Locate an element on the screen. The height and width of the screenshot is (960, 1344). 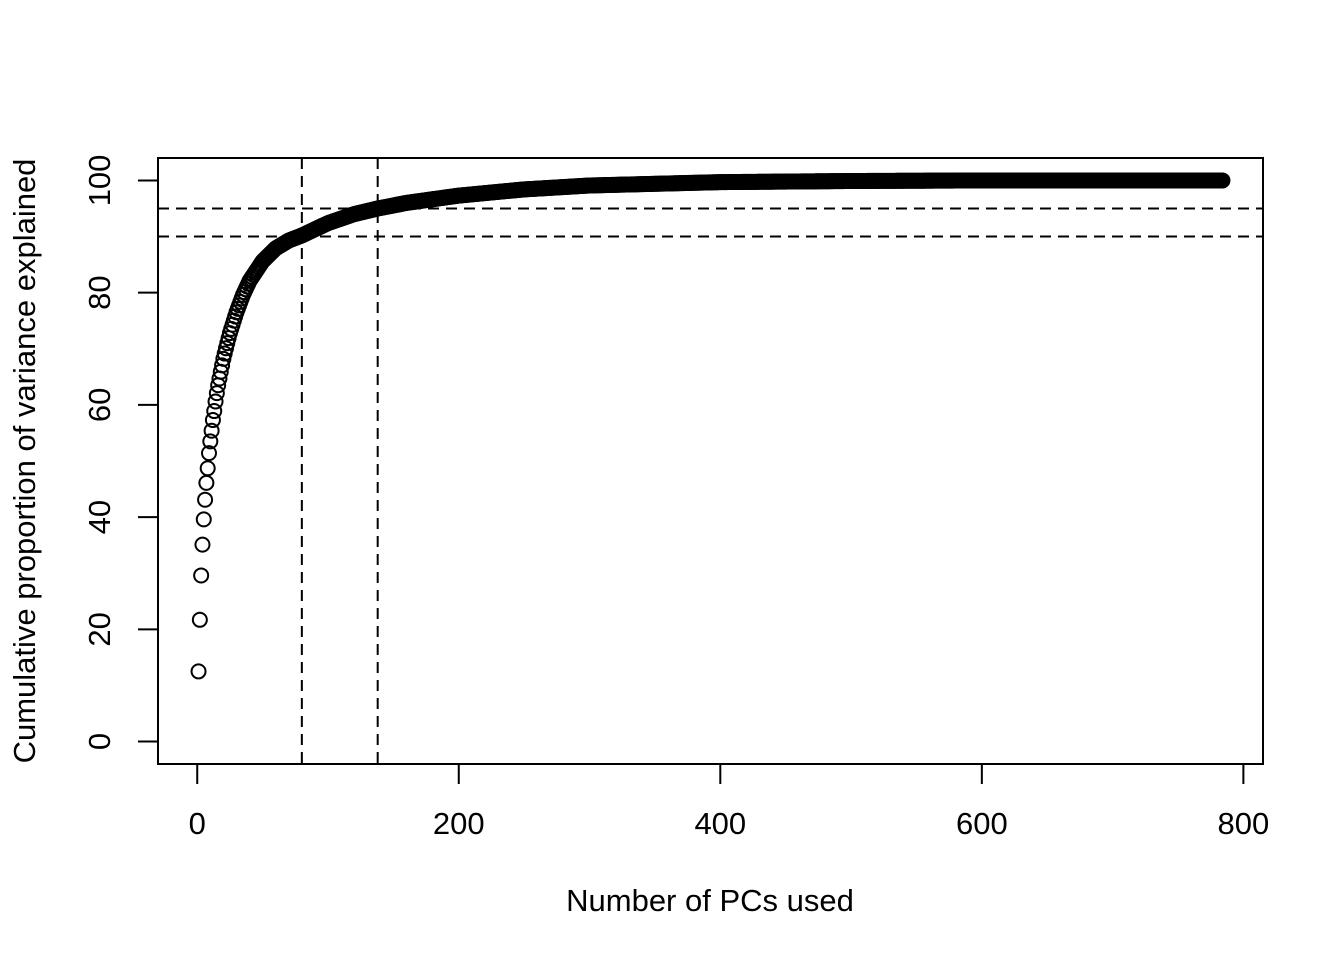
x-axis-title: Number of PCs used is located at coordinates (710, 900).